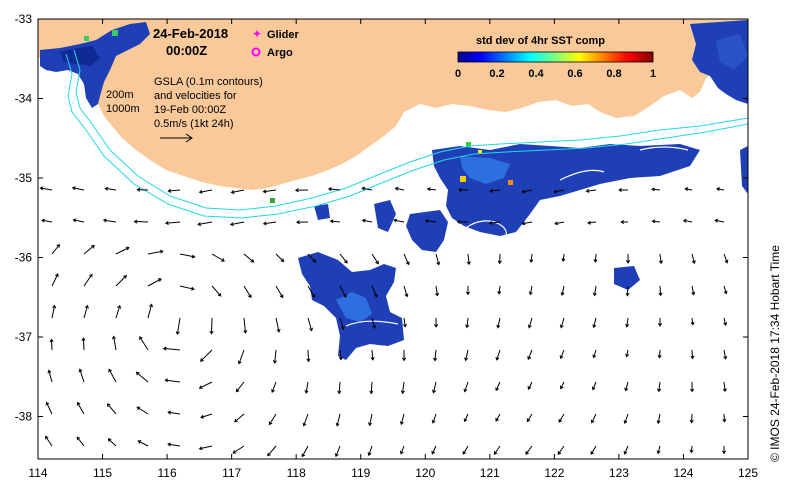 The width and height of the screenshot is (790, 492). What do you see at coordinates (257, 34) in the screenshot?
I see `glider-icon: ✦` at bounding box center [257, 34].